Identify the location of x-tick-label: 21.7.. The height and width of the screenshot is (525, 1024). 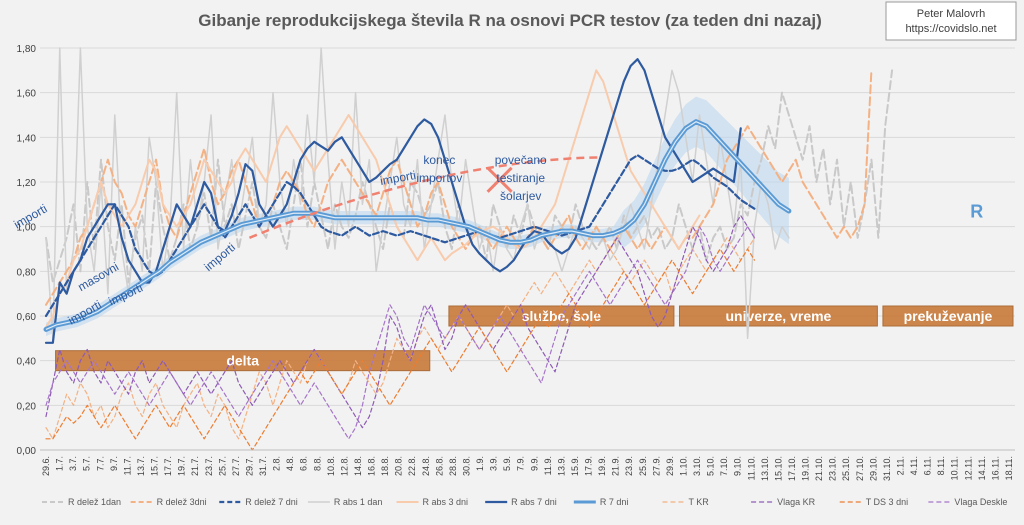
(195, 466).